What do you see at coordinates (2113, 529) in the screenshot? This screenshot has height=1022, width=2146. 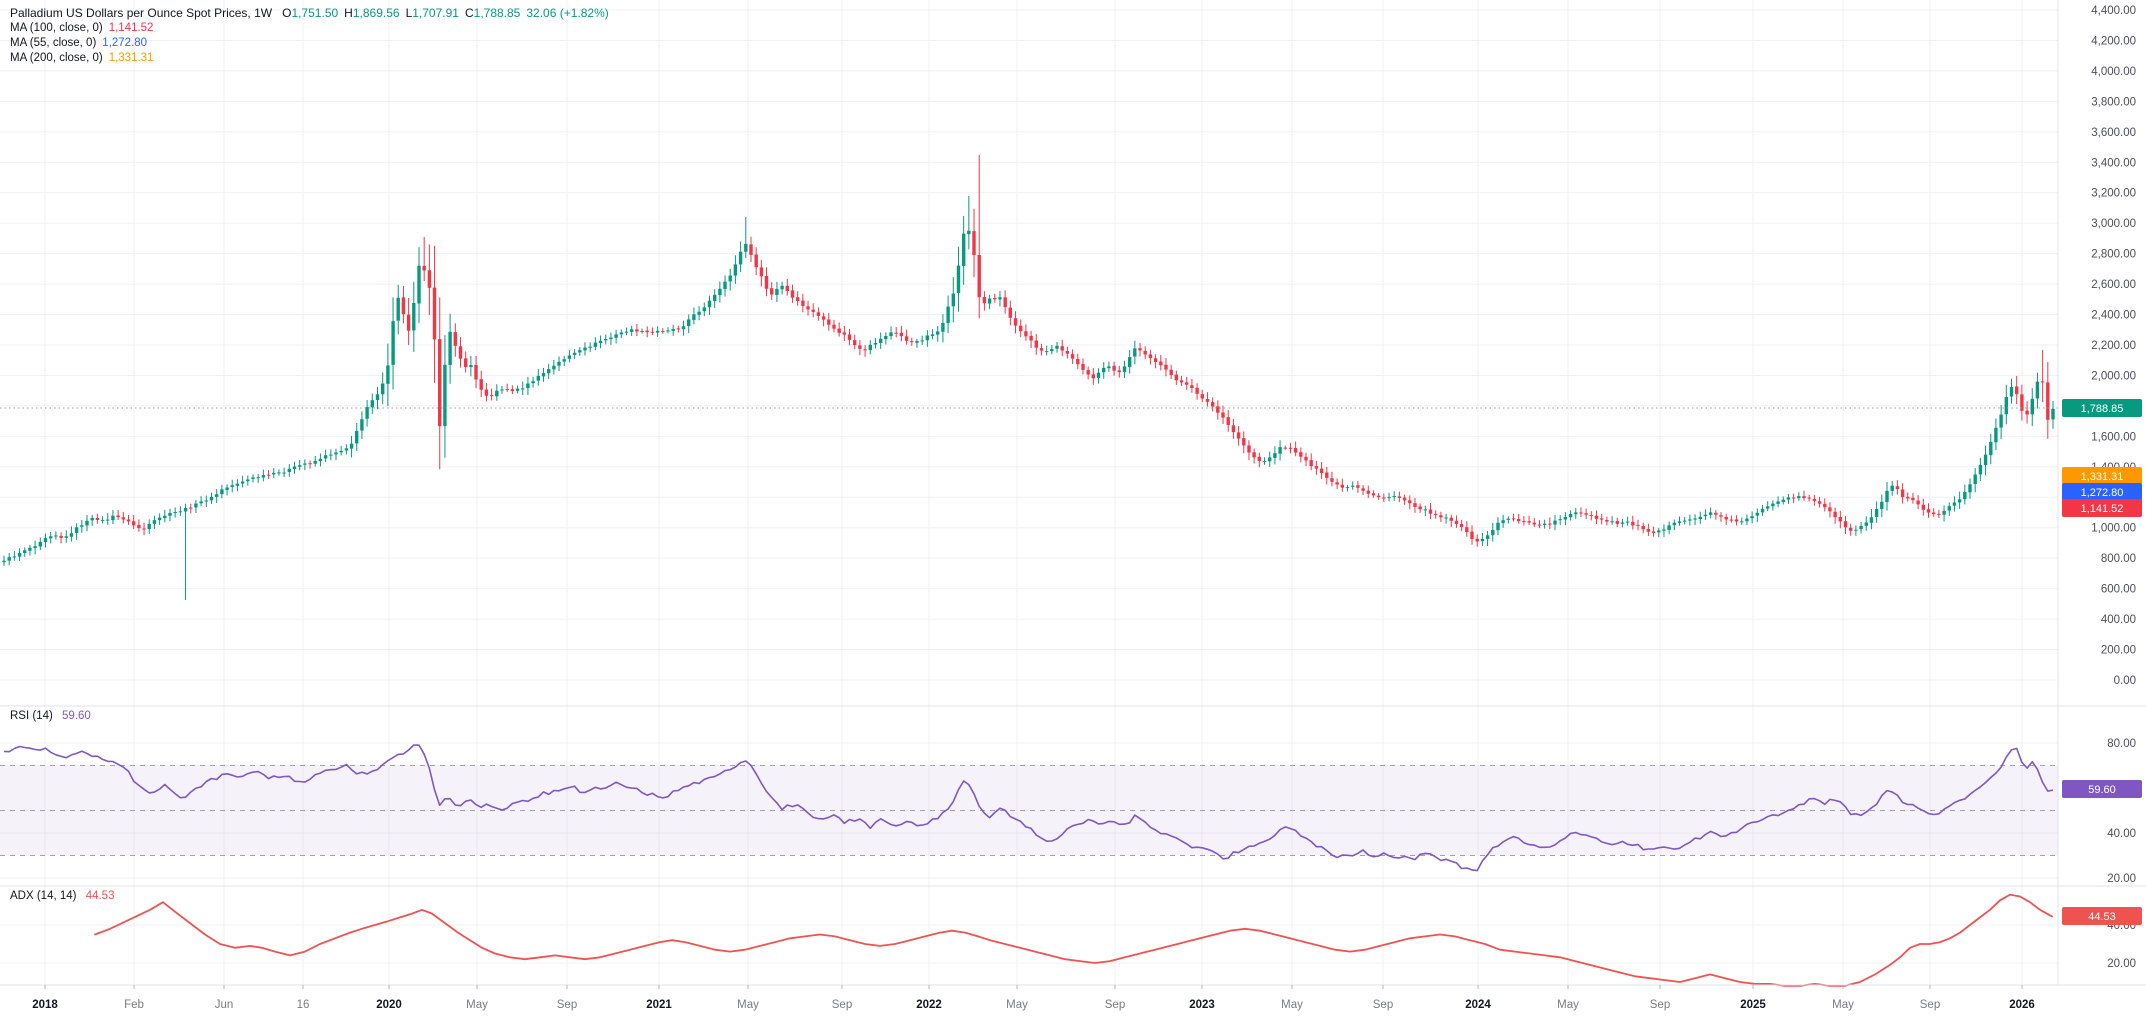 I see `price-axis-label: 1,000.00` at bounding box center [2113, 529].